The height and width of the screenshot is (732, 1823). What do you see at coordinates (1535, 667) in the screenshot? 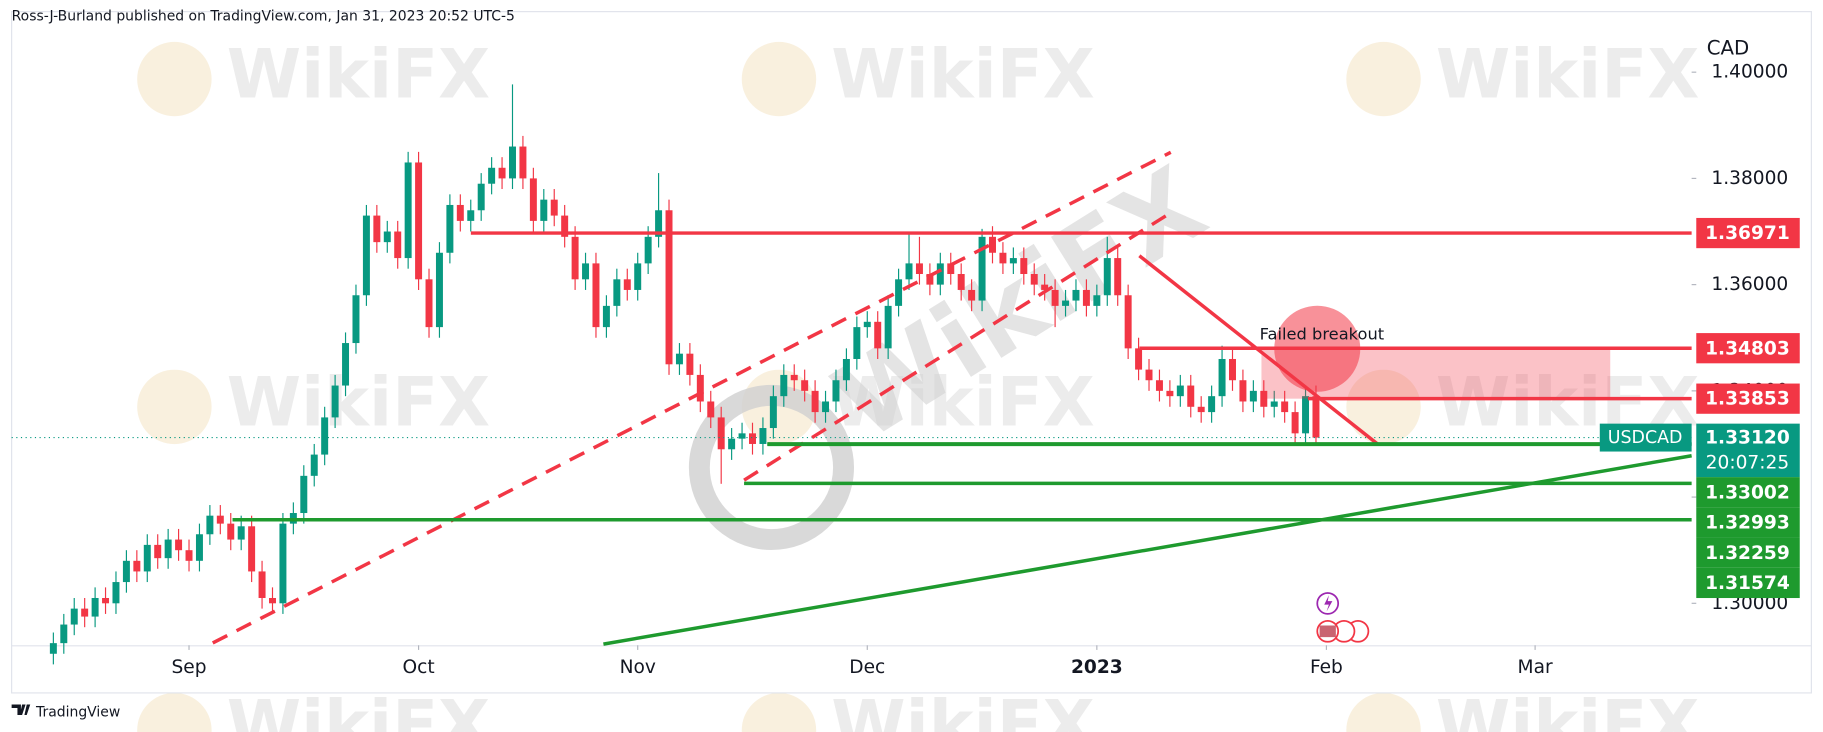
I see `x-tick-label: Mar` at bounding box center [1535, 667].